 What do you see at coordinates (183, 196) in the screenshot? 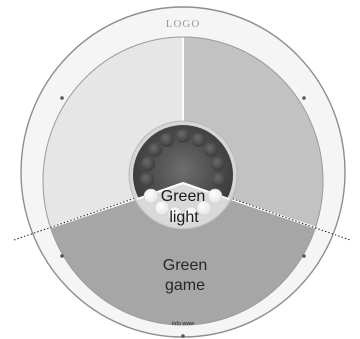
I see `center-label-line1: Green` at bounding box center [183, 196].